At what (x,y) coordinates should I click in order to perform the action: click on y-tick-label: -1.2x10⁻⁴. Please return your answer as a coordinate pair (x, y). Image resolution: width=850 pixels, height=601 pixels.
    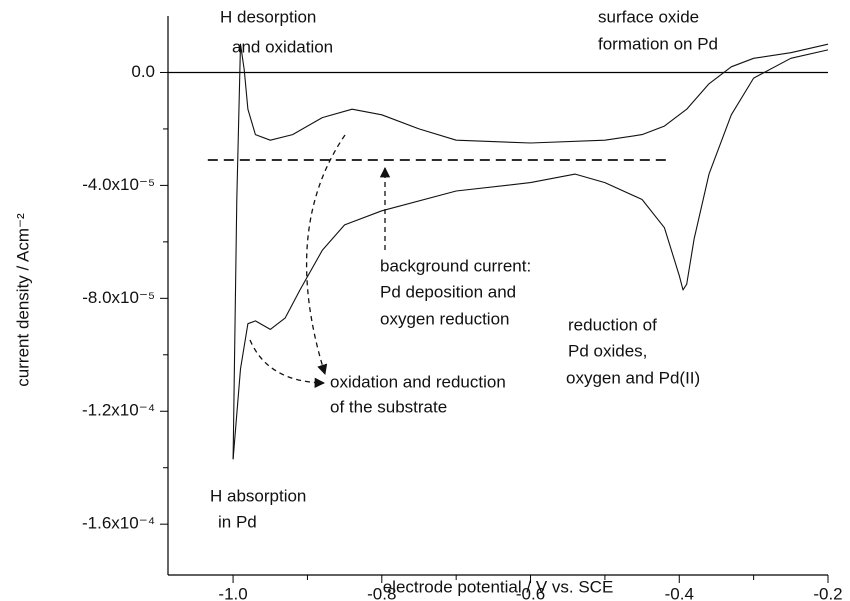
    Looking at the image, I should click on (118, 410).